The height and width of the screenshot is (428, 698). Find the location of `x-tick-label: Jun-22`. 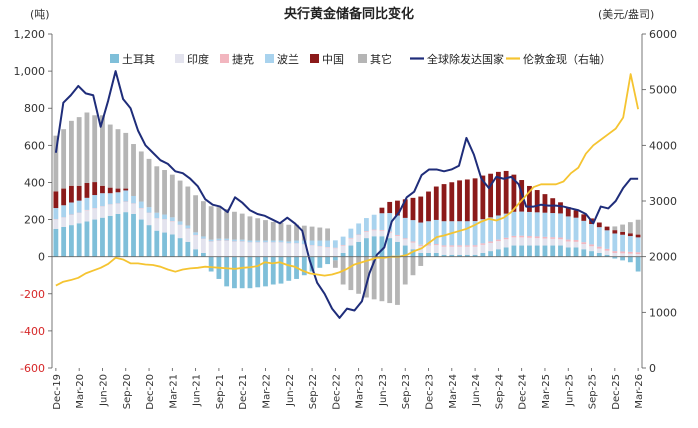

x-tick-label: Jun-22 is located at coordinates (290, 390).